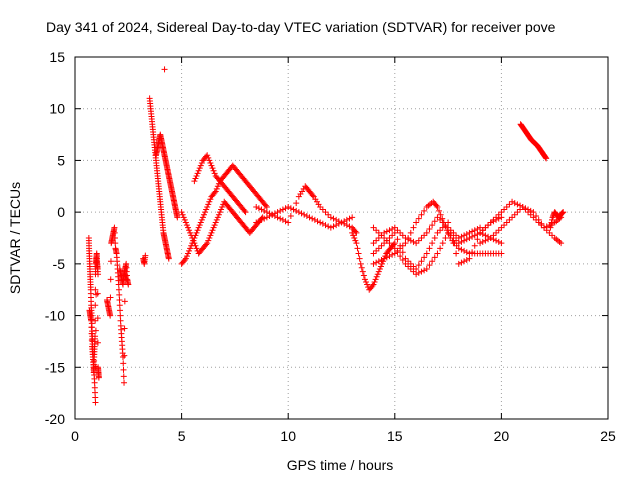 This screenshot has width=640, height=480. Describe the element at coordinates (608, 436) in the screenshot. I see `x-tick-label: 25` at that location.